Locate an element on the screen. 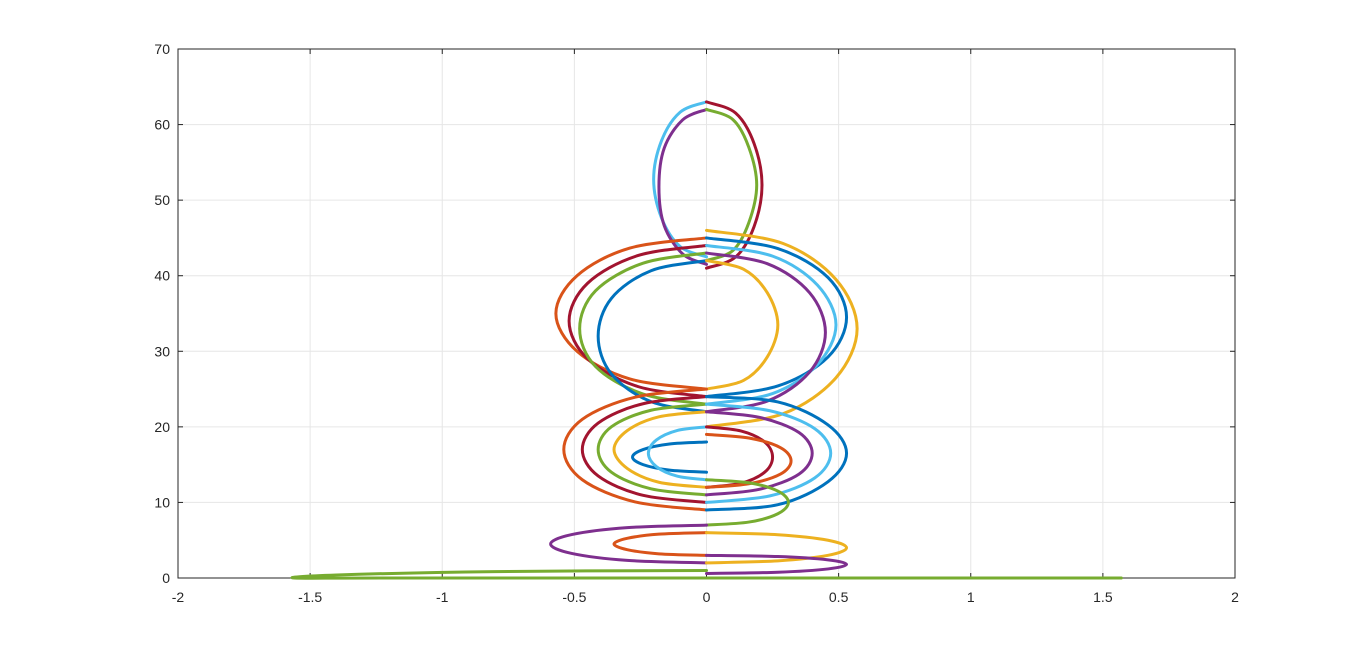 This screenshot has width=1366, height=656. y-tick-label: 20 is located at coordinates (162, 427).